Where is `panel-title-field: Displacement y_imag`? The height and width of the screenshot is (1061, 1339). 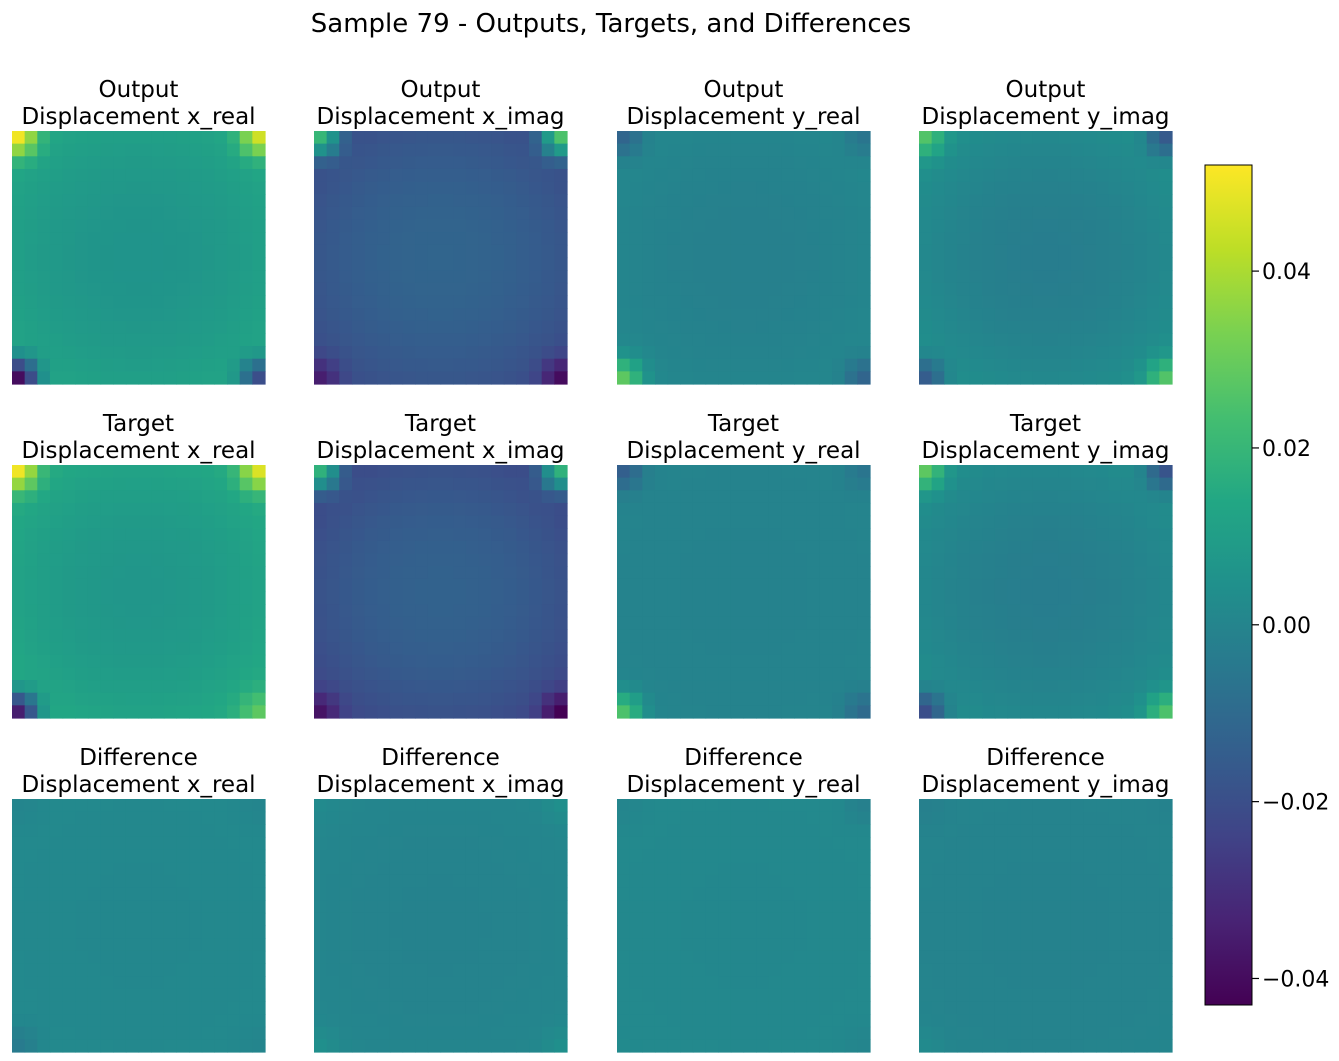
panel-title-field: Displacement y_imag is located at coordinates (1045, 451).